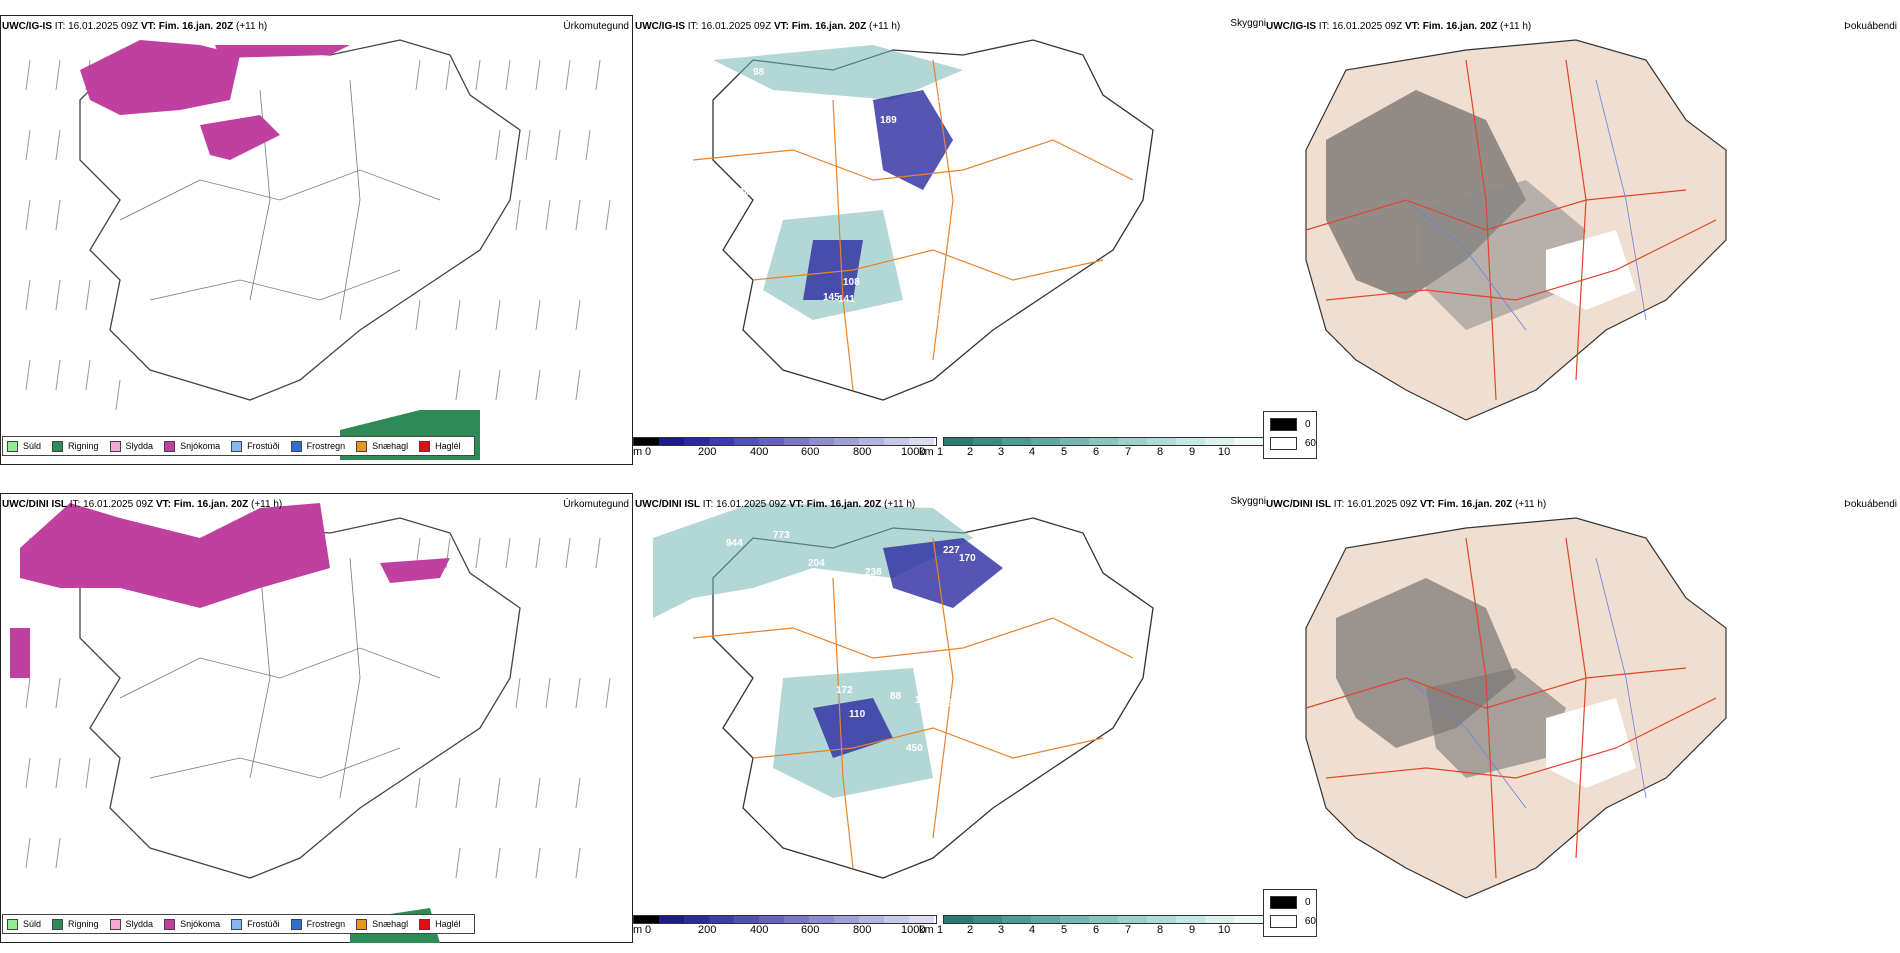 Image resolution: width=1900 pixels, height=953 pixels. I want to click on vis-value-label: 141, so click(846, 299).